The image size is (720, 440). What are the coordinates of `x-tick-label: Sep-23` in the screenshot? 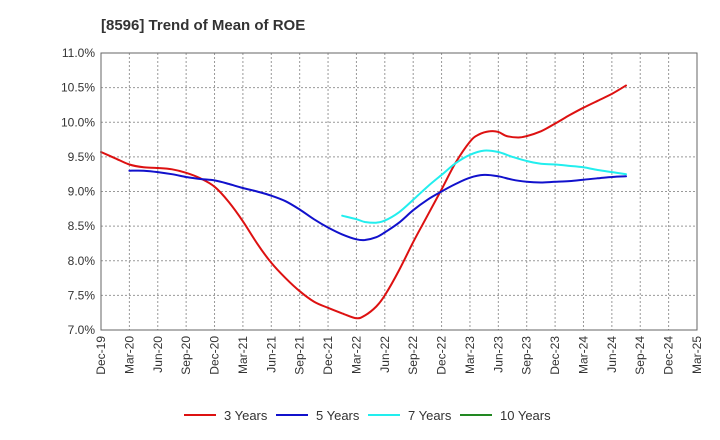 It's located at (527, 355).